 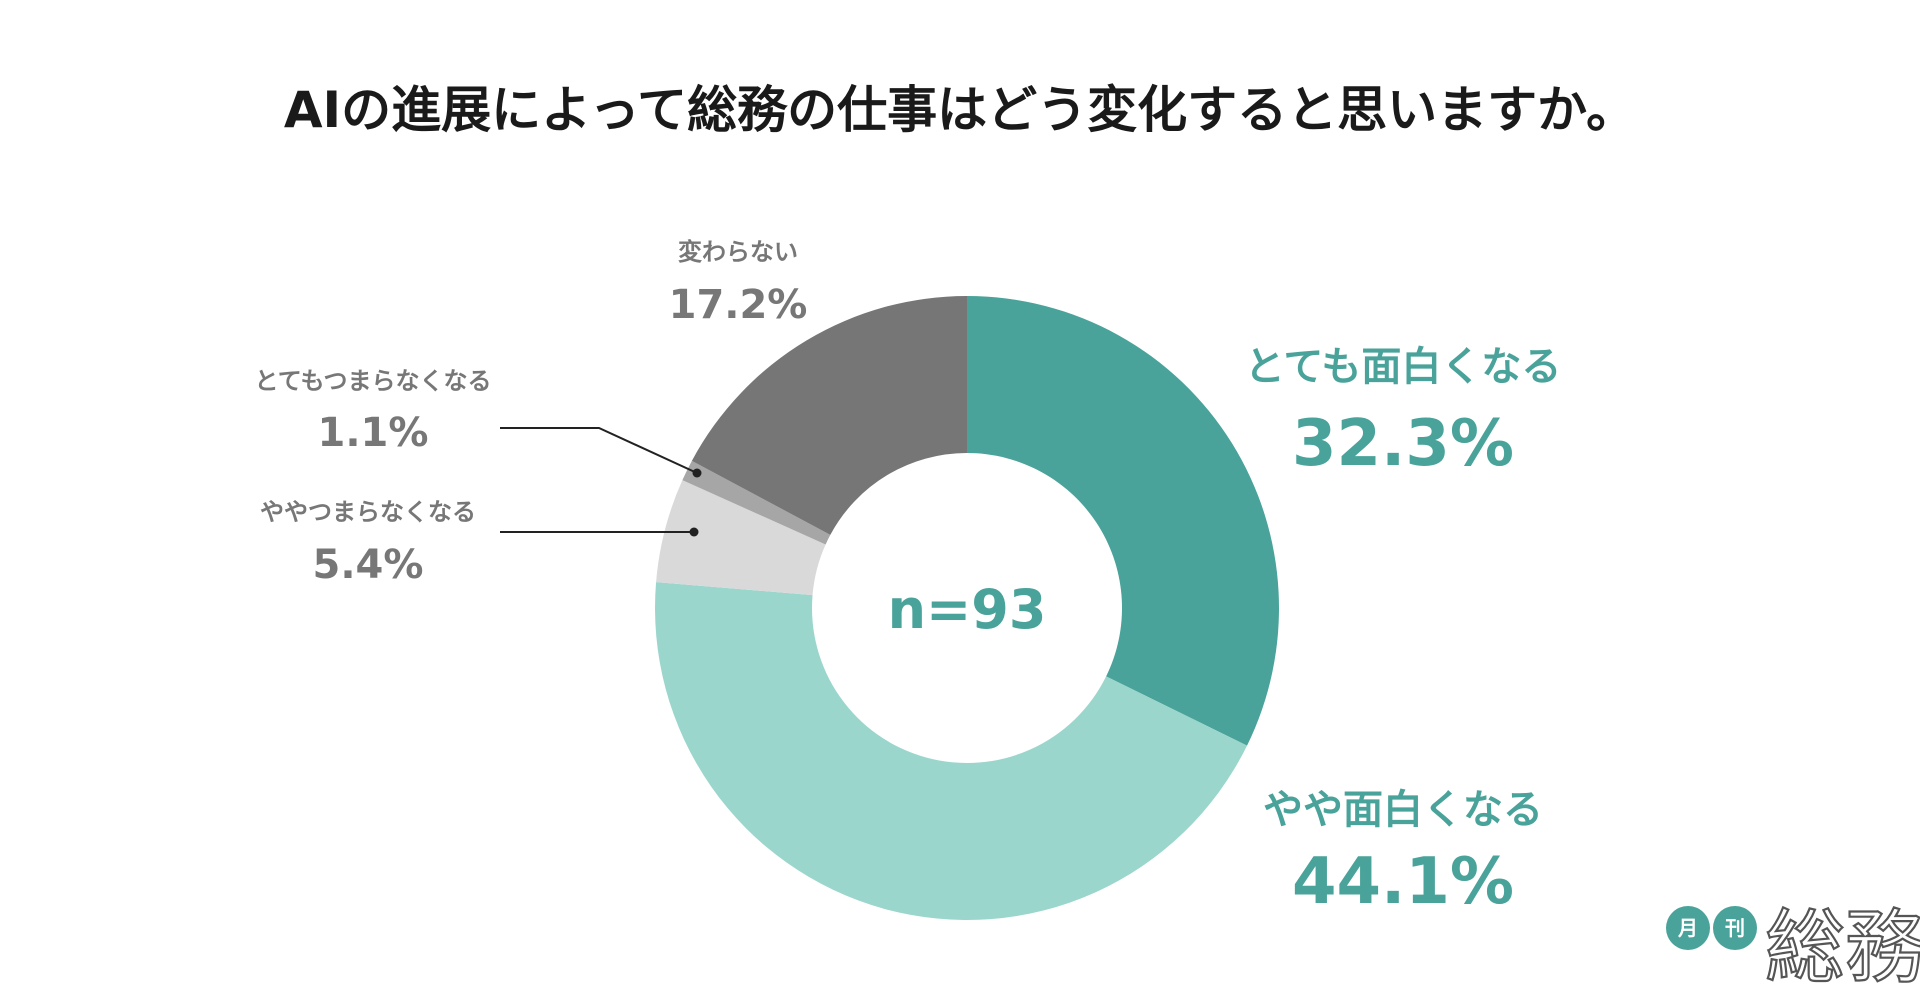 What do you see at coordinates (601, 482) in the screenshot?
I see `leader-lines` at bounding box center [601, 482].